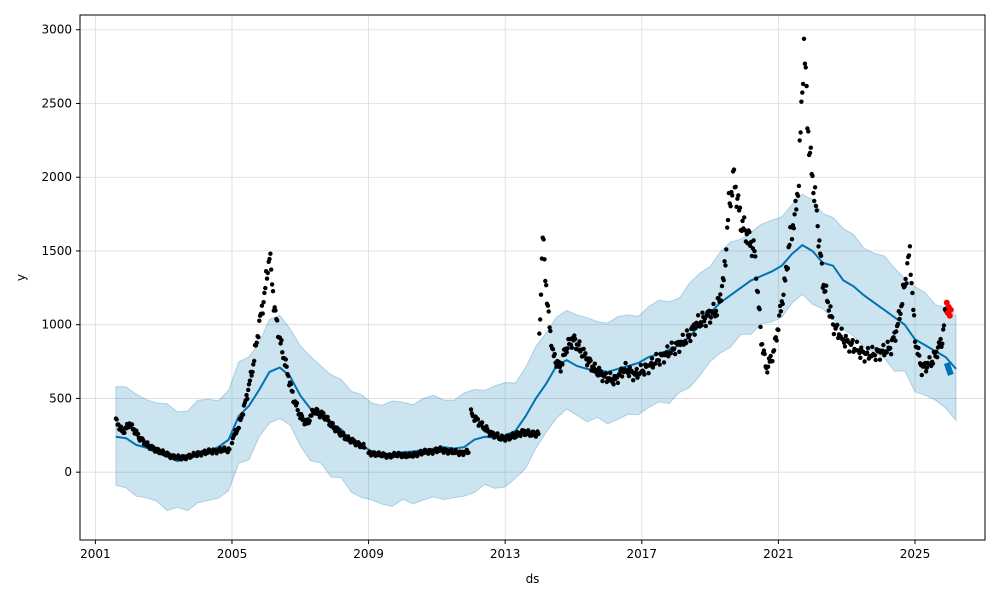 The width and height of the screenshot is (1000, 600). What do you see at coordinates (915, 554) in the screenshot?
I see `x-tick-label: 2025` at bounding box center [915, 554].